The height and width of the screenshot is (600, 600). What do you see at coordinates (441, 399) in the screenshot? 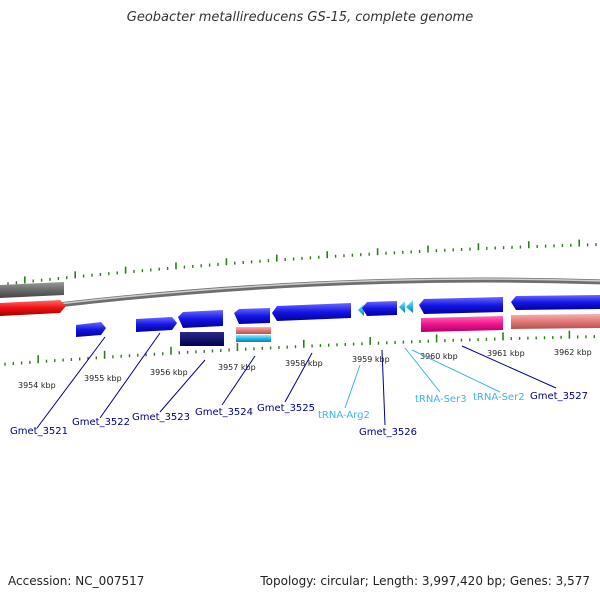
I see `gene-label: tRNA-Ser3` at bounding box center [441, 399].